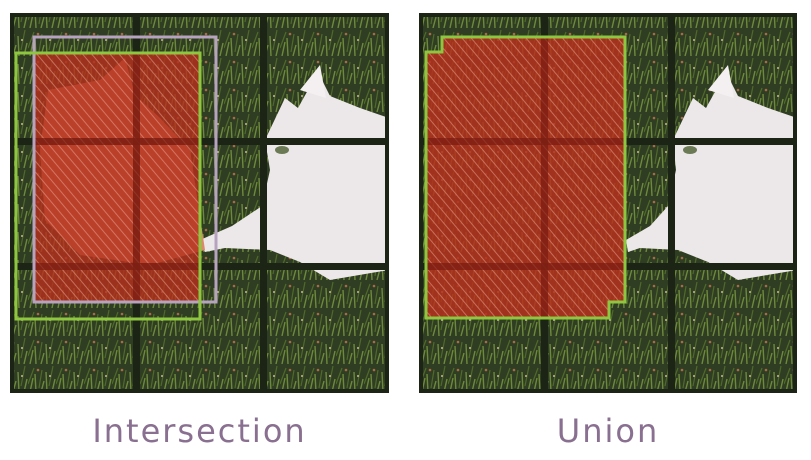 This screenshot has height=460, width=811. Describe the element at coordinates (608, 431) in the screenshot. I see `caption-union: Union` at that location.